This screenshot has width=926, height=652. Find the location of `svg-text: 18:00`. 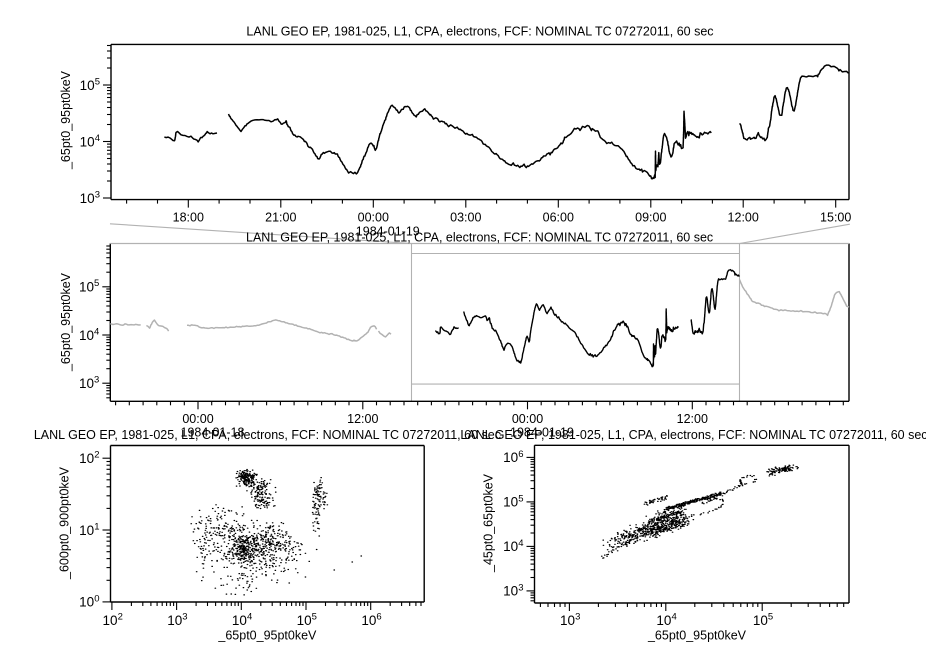

svg-text: 18:00 is located at coordinates (188, 217).